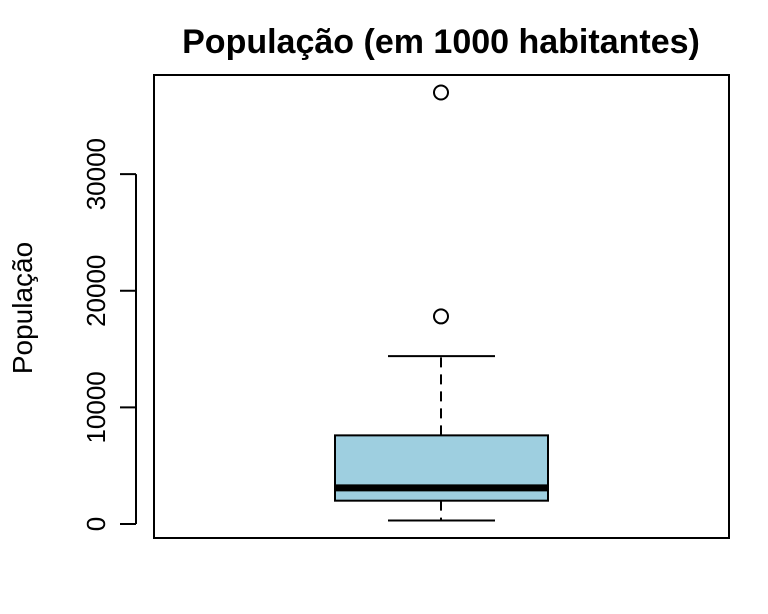 The image size is (768, 614). What do you see at coordinates (96, 174) in the screenshot?
I see `y-tick-label: 30000` at bounding box center [96, 174].